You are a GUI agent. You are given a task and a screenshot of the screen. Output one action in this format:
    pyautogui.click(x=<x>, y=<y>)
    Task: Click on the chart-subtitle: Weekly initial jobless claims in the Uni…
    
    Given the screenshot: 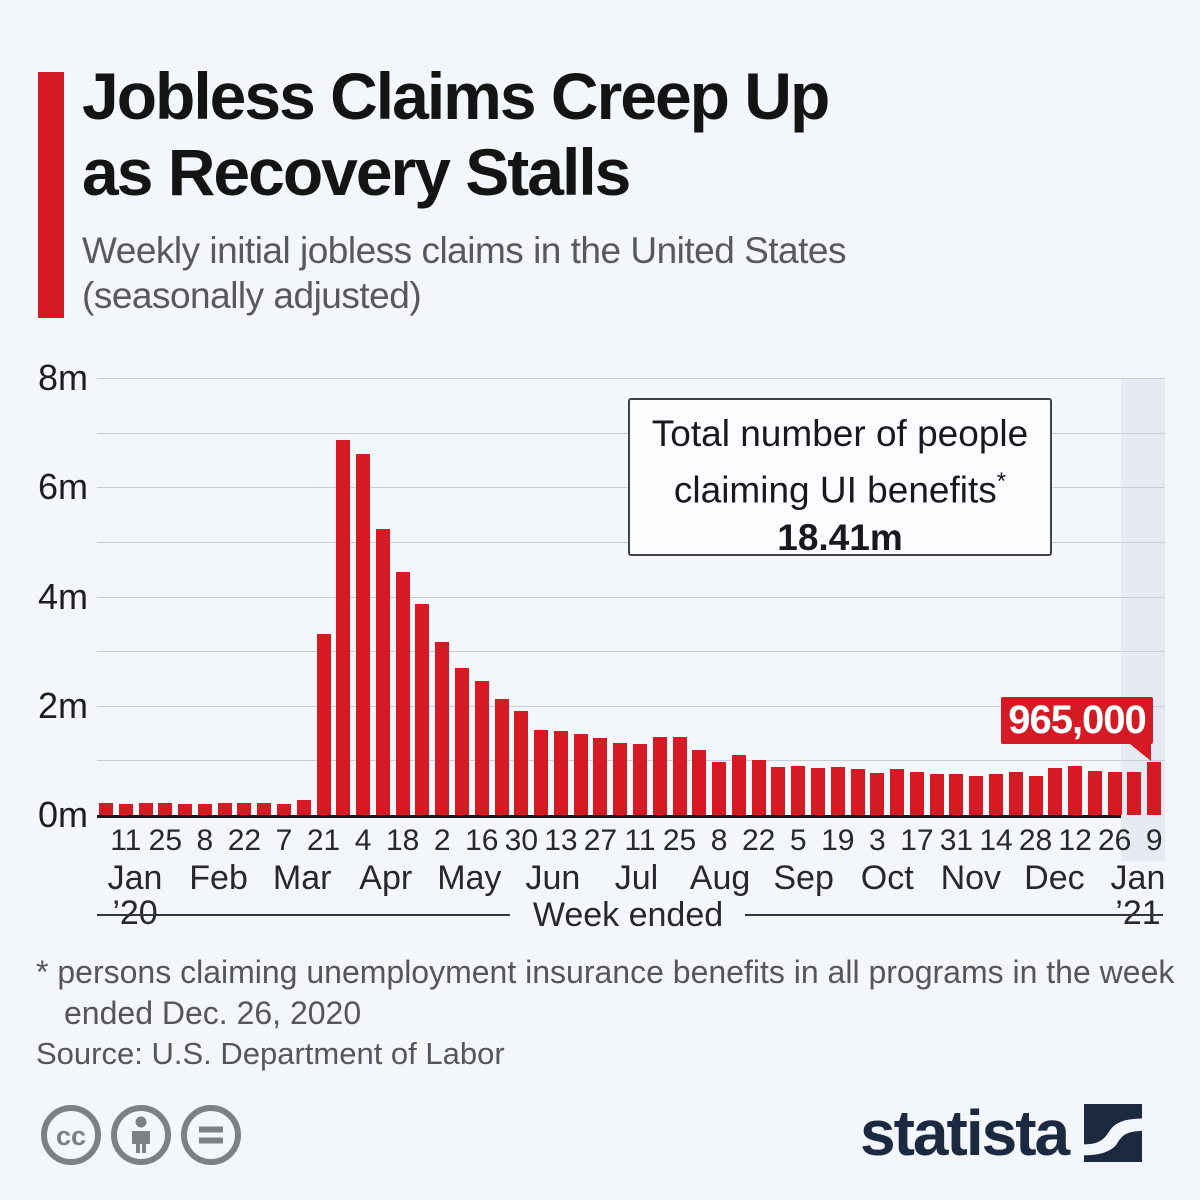 What is the action you would take?
    pyautogui.click(x=464, y=273)
    